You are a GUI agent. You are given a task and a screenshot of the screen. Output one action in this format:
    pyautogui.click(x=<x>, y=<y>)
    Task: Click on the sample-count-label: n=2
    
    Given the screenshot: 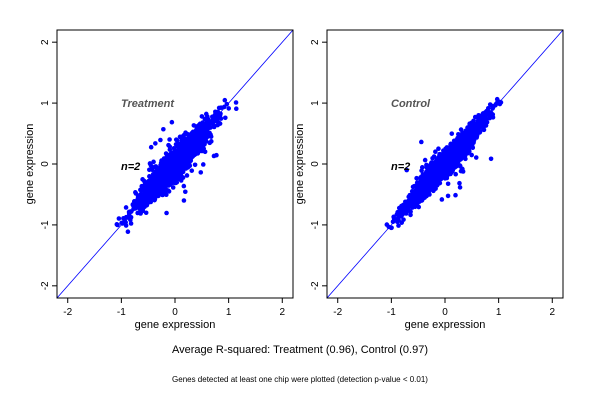 What is the action you would take?
    pyautogui.click(x=400, y=167)
    